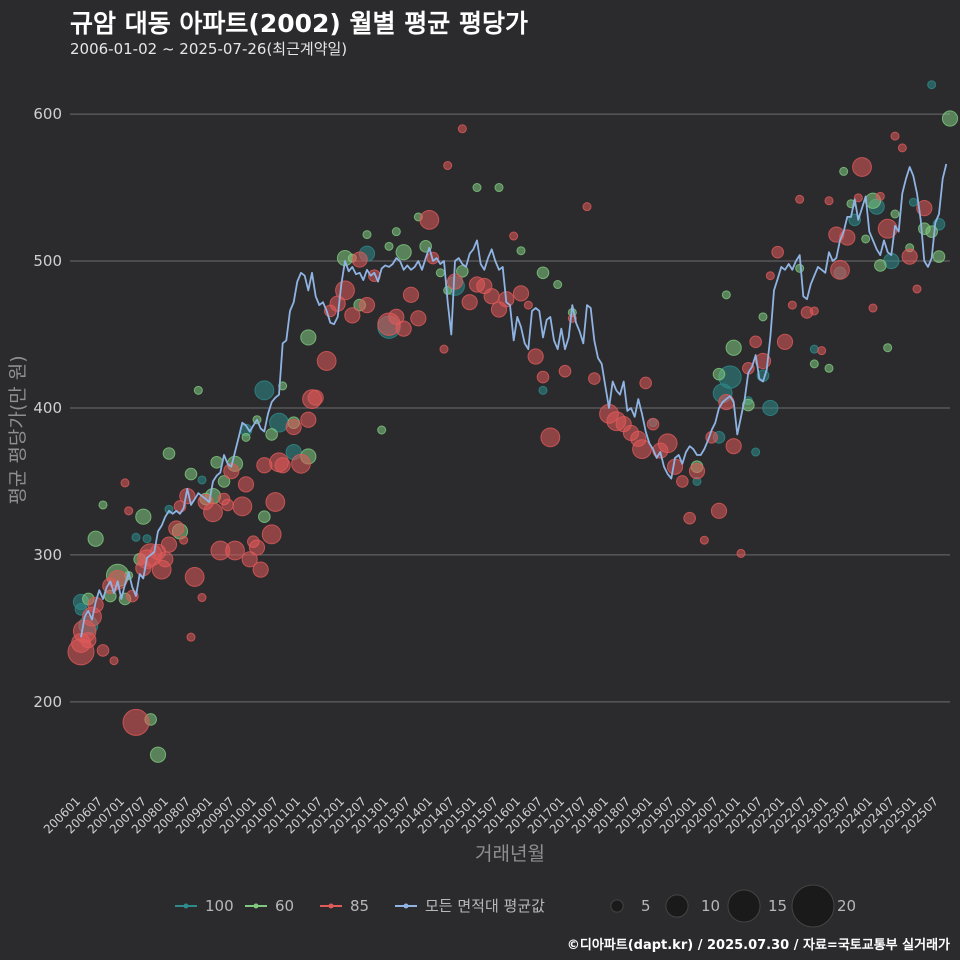  What do you see at coordinates (406, 906) in the screenshot?
I see `legend-dot-avg` at bounding box center [406, 906].